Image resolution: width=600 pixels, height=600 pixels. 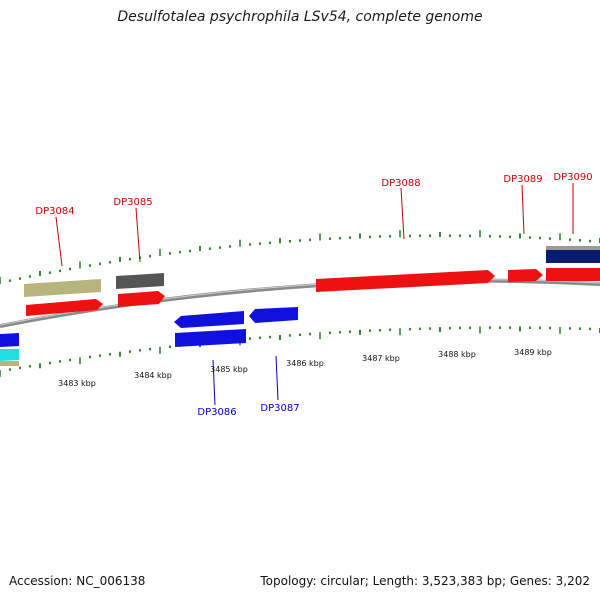 What do you see at coordinates (273, 315) in the screenshot?
I see `feature-arrow-dp3087` at bounding box center [273, 315].